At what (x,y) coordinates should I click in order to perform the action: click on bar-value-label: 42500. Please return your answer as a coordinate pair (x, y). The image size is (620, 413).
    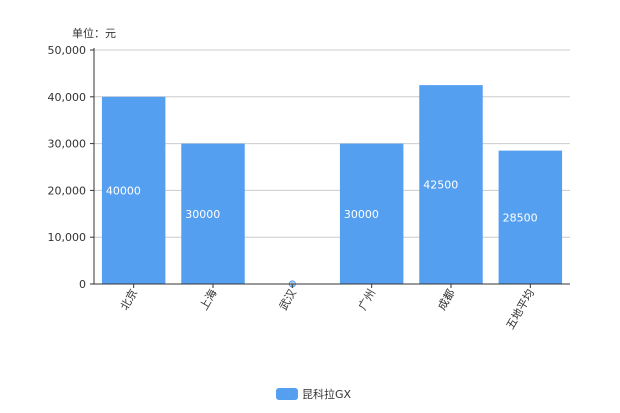
    Looking at the image, I should click on (440, 185).